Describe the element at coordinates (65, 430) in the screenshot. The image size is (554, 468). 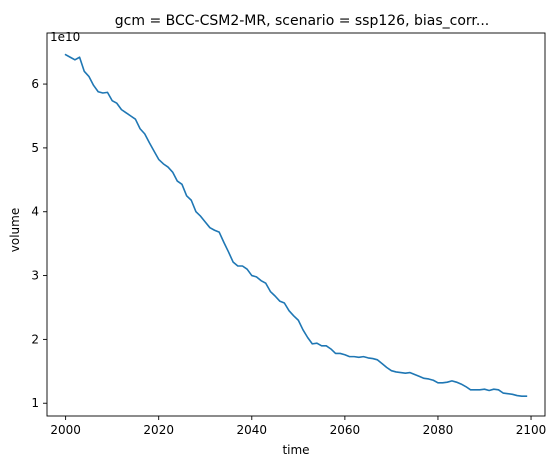
I see `x-tick-label: 2000` at that location.